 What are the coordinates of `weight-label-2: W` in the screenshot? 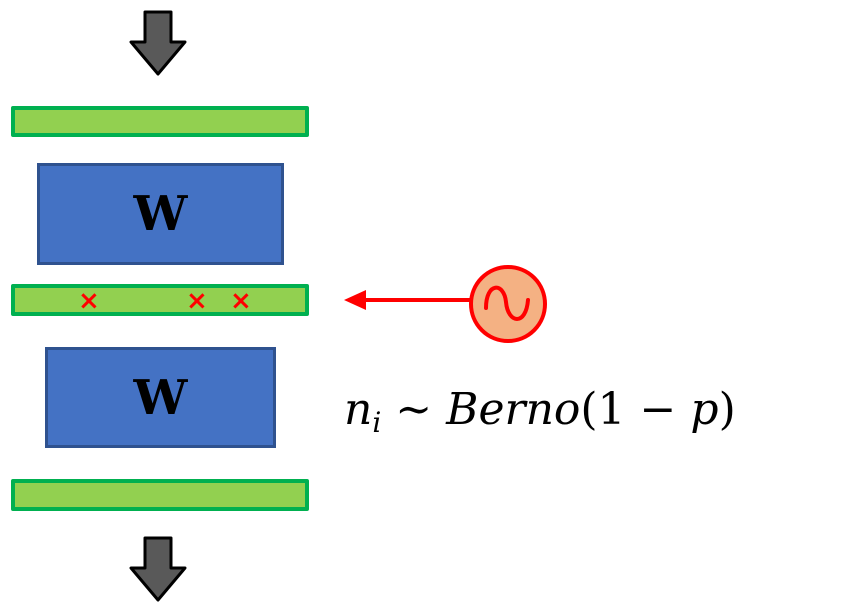 It's located at (160, 397).